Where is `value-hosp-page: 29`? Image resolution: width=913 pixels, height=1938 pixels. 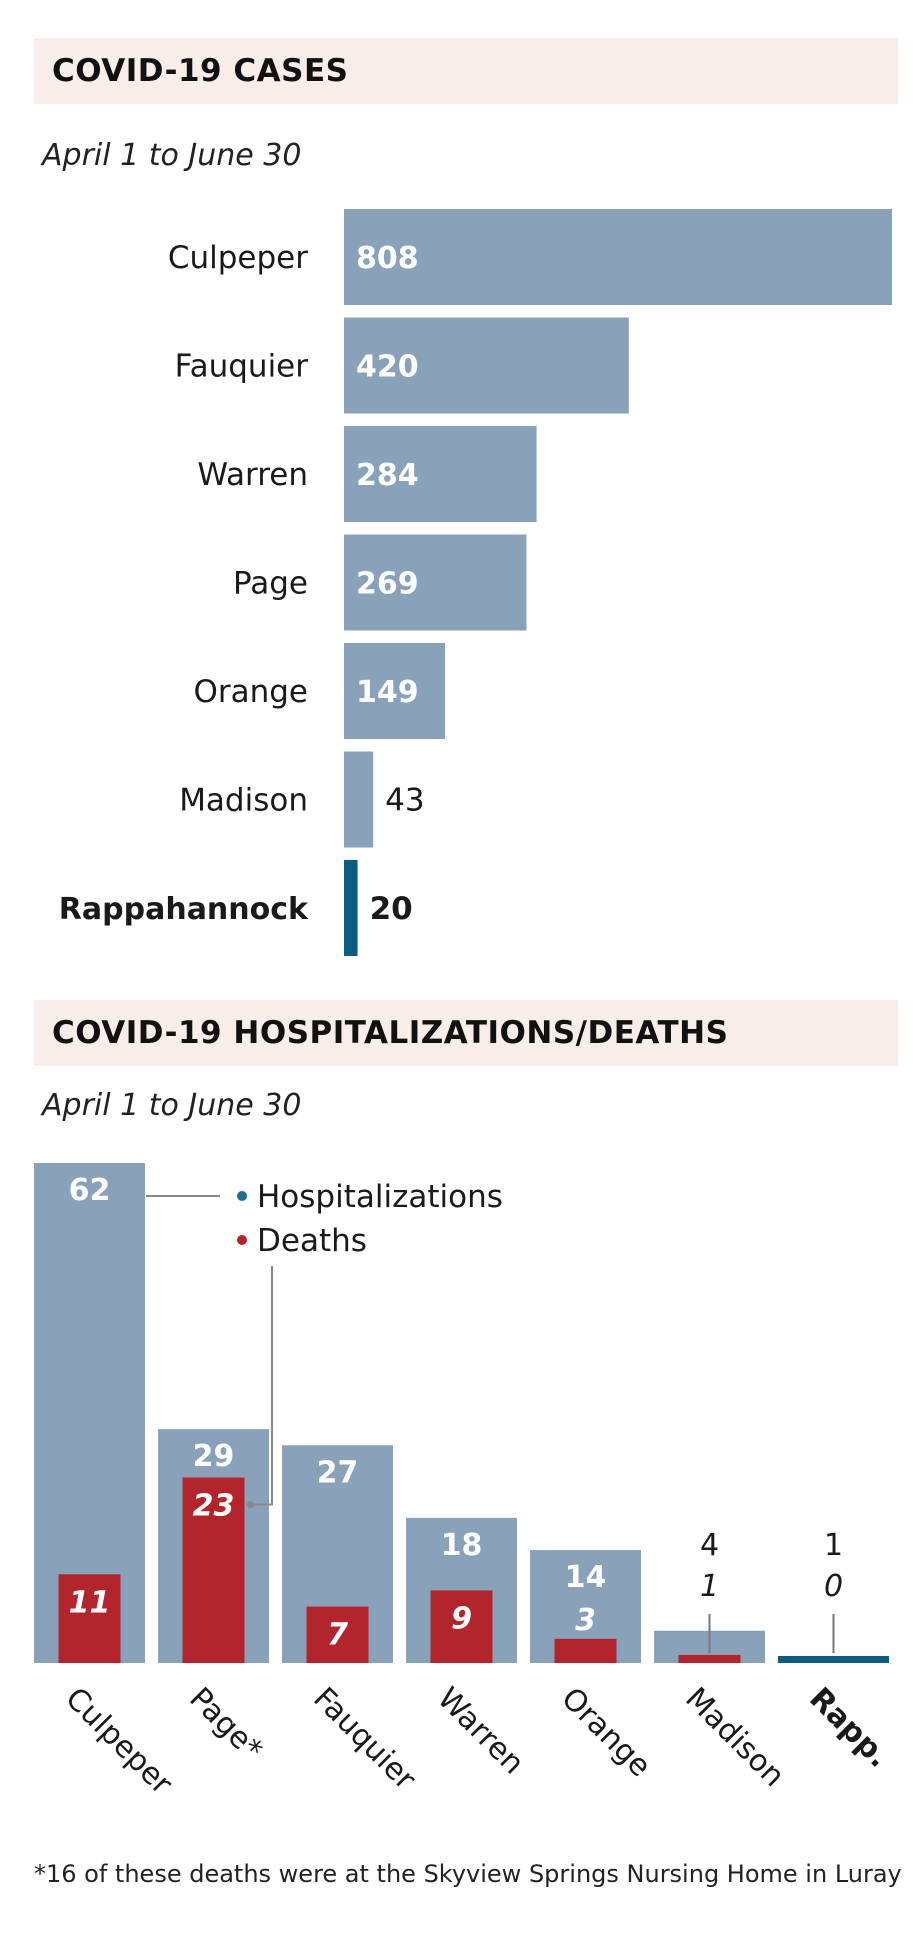
value-hosp-page: 29 is located at coordinates (214, 1456).